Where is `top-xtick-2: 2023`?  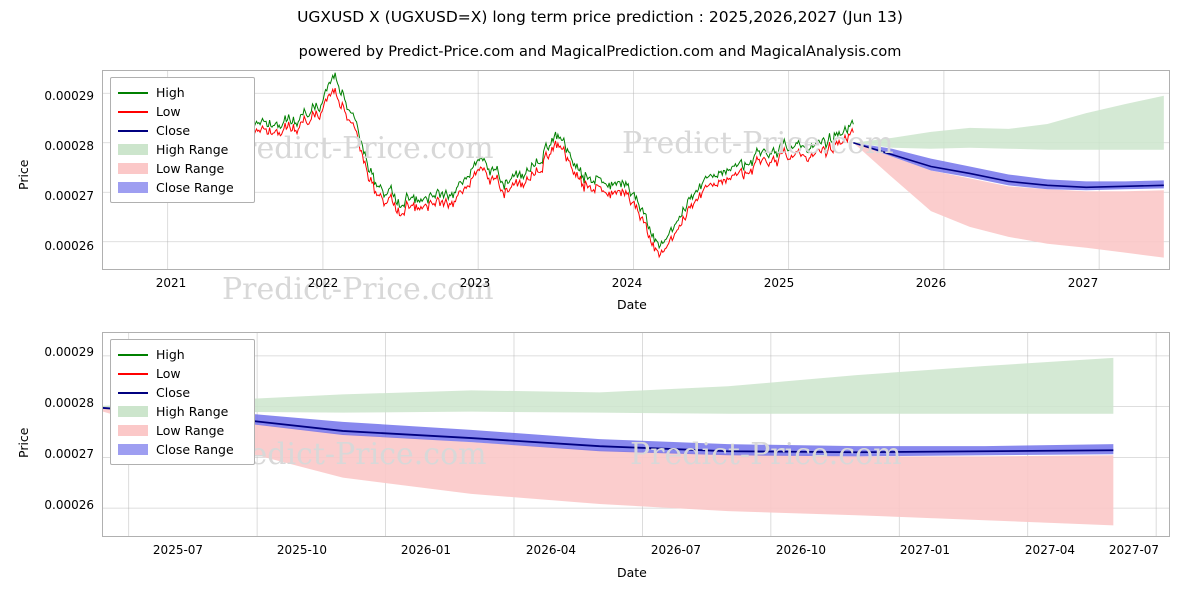 top-xtick-2: 2023 is located at coordinates (475, 283).